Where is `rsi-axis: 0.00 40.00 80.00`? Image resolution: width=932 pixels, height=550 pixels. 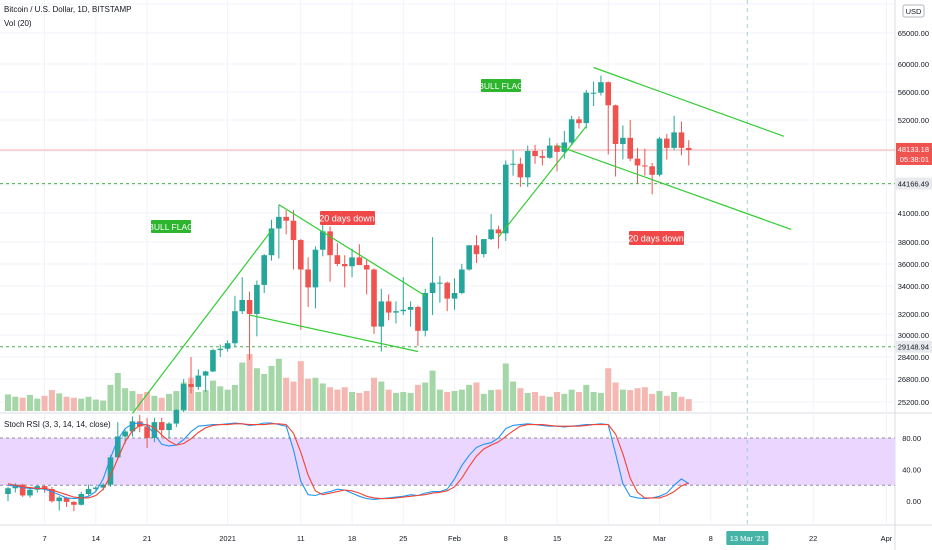 rsi-axis: 0.00 40.00 80.00 is located at coordinates (911, 470).